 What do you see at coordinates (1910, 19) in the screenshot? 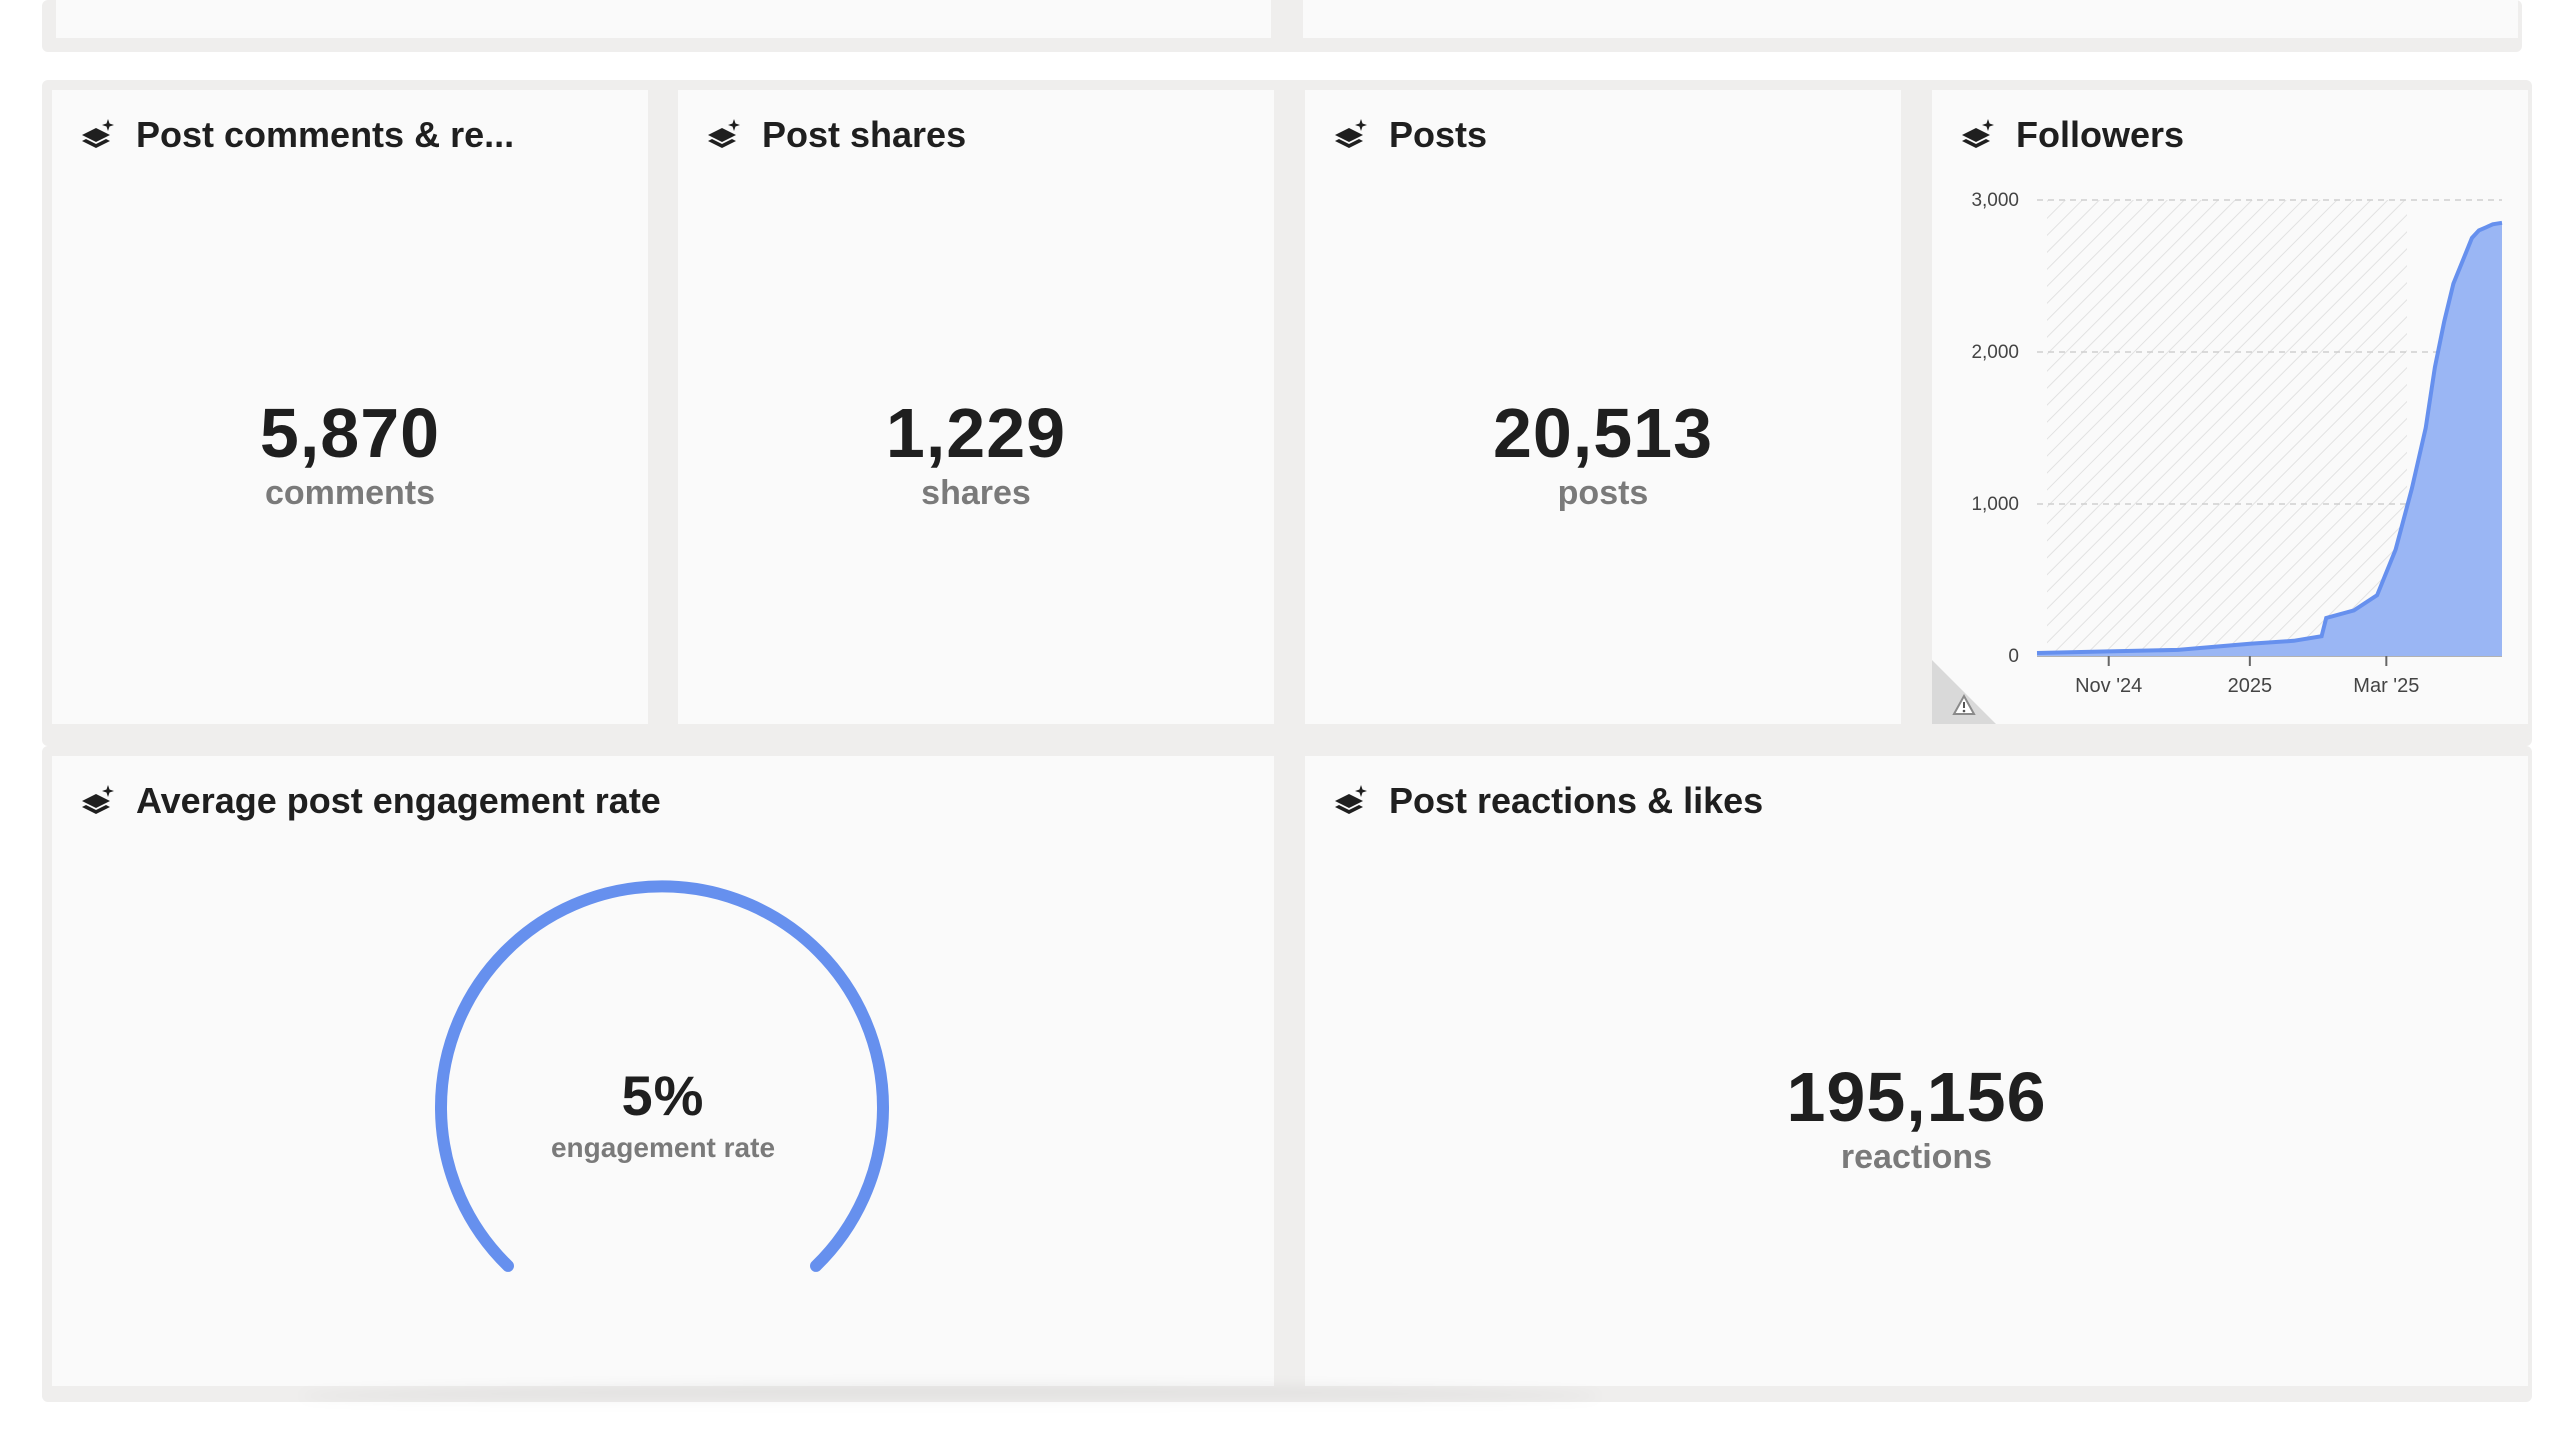
I see `top-right-card` at bounding box center [1910, 19].